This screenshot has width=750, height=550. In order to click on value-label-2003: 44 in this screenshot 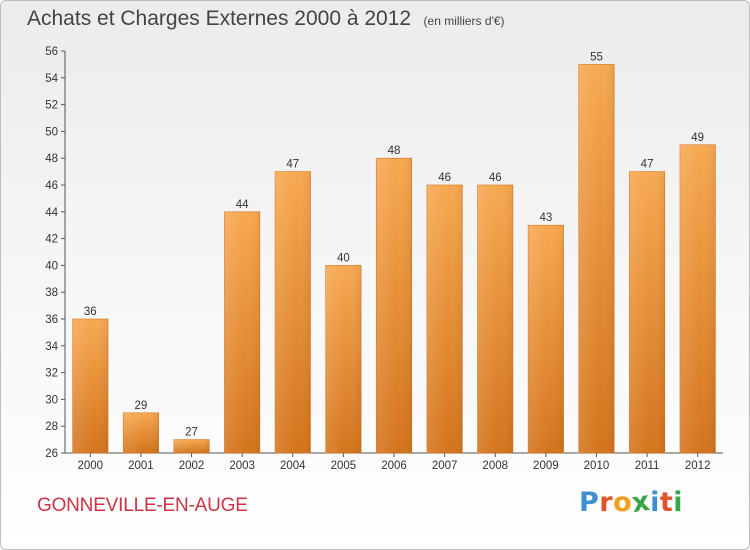, I will do `click(242, 205)`.